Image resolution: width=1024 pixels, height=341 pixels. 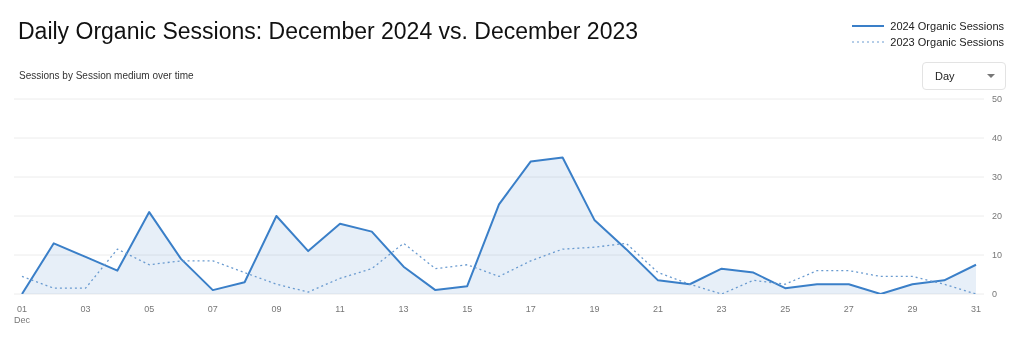 What do you see at coordinates (530, 309) in the screenshot?
I see `x-tick-label: 17` at bounding box center [530, 309].